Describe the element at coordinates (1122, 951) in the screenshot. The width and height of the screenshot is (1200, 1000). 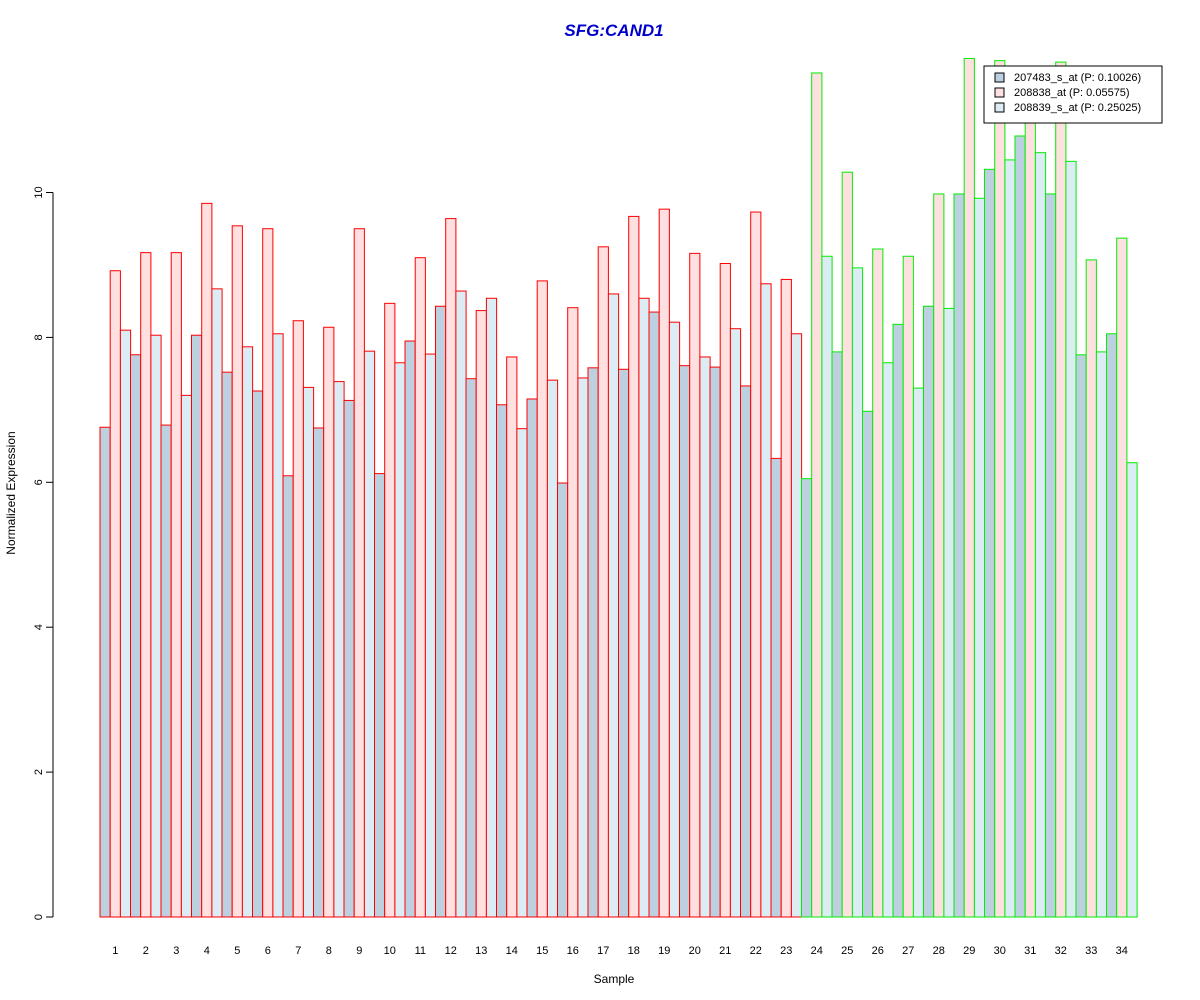
I see `x-tick-label: 34` at that location.